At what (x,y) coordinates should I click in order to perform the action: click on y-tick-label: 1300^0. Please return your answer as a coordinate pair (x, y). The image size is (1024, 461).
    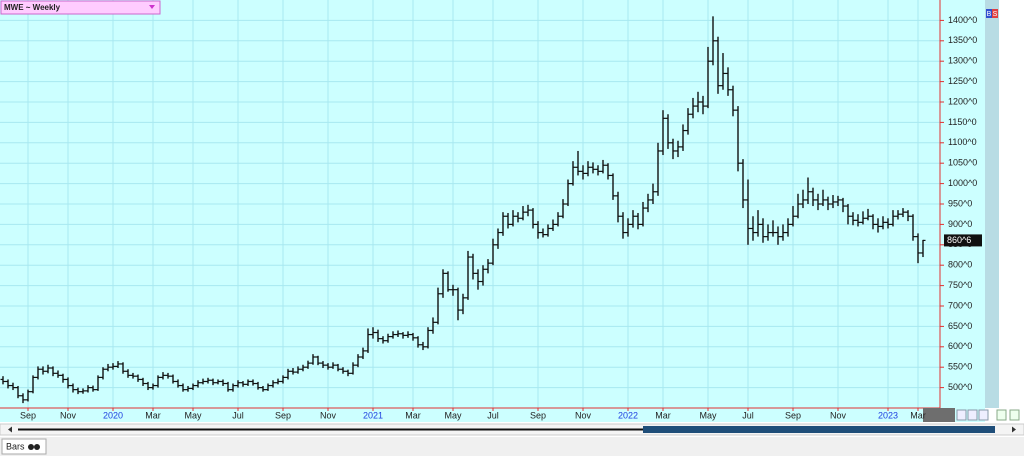
    Looking at the image, I should click on (962, 61).